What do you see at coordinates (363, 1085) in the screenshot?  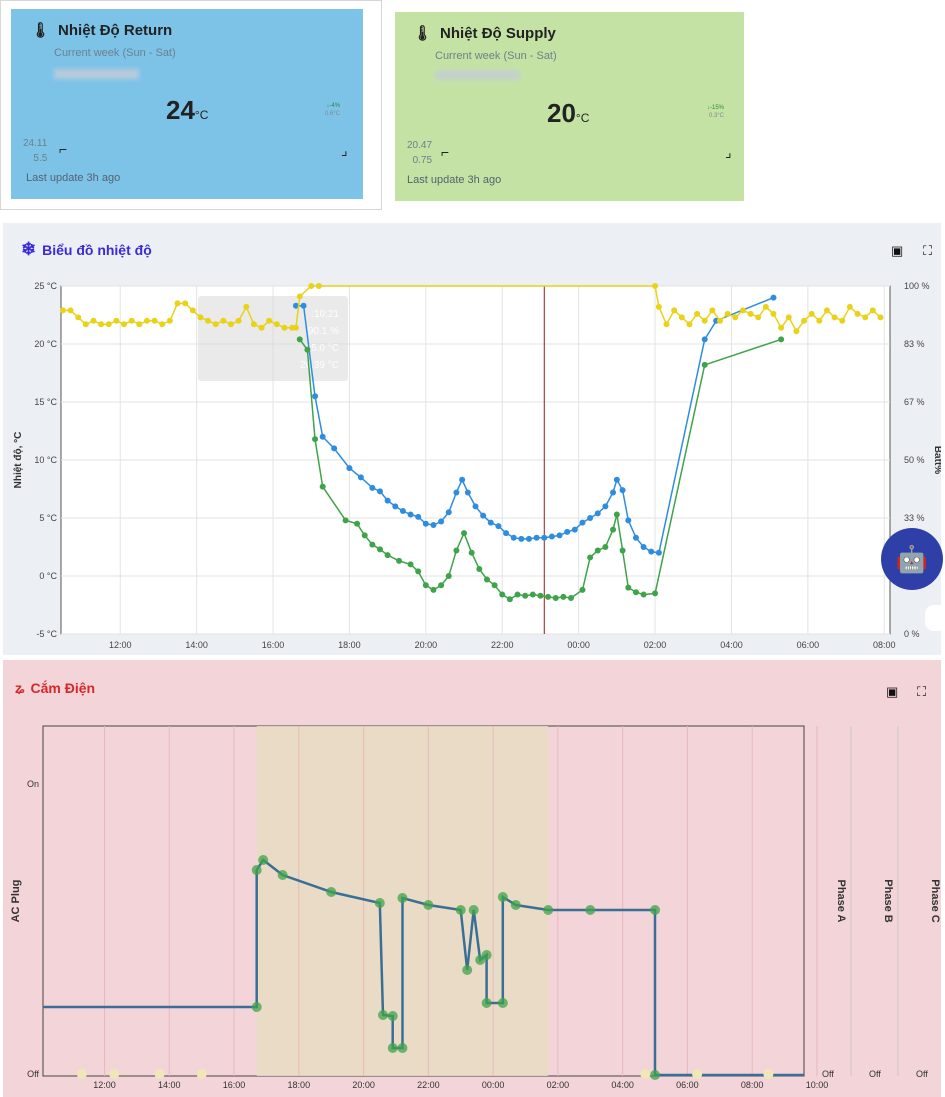 I see `x-tick-label: 20:00` at bounding box center [363, 1085].